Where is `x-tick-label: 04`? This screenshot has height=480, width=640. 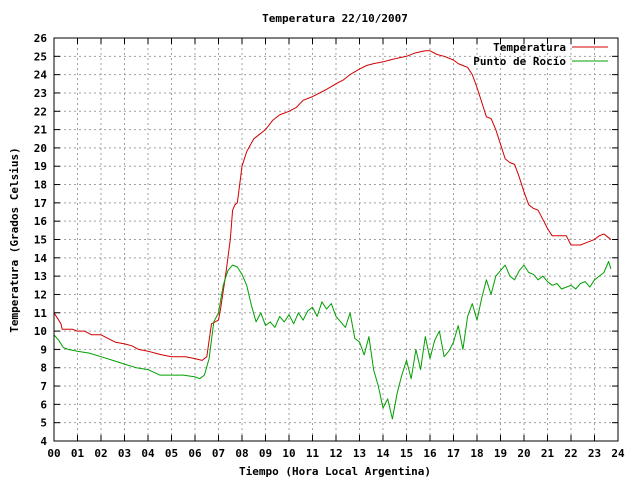 x-tick-label: 04 is located at coordinates (148, 453).